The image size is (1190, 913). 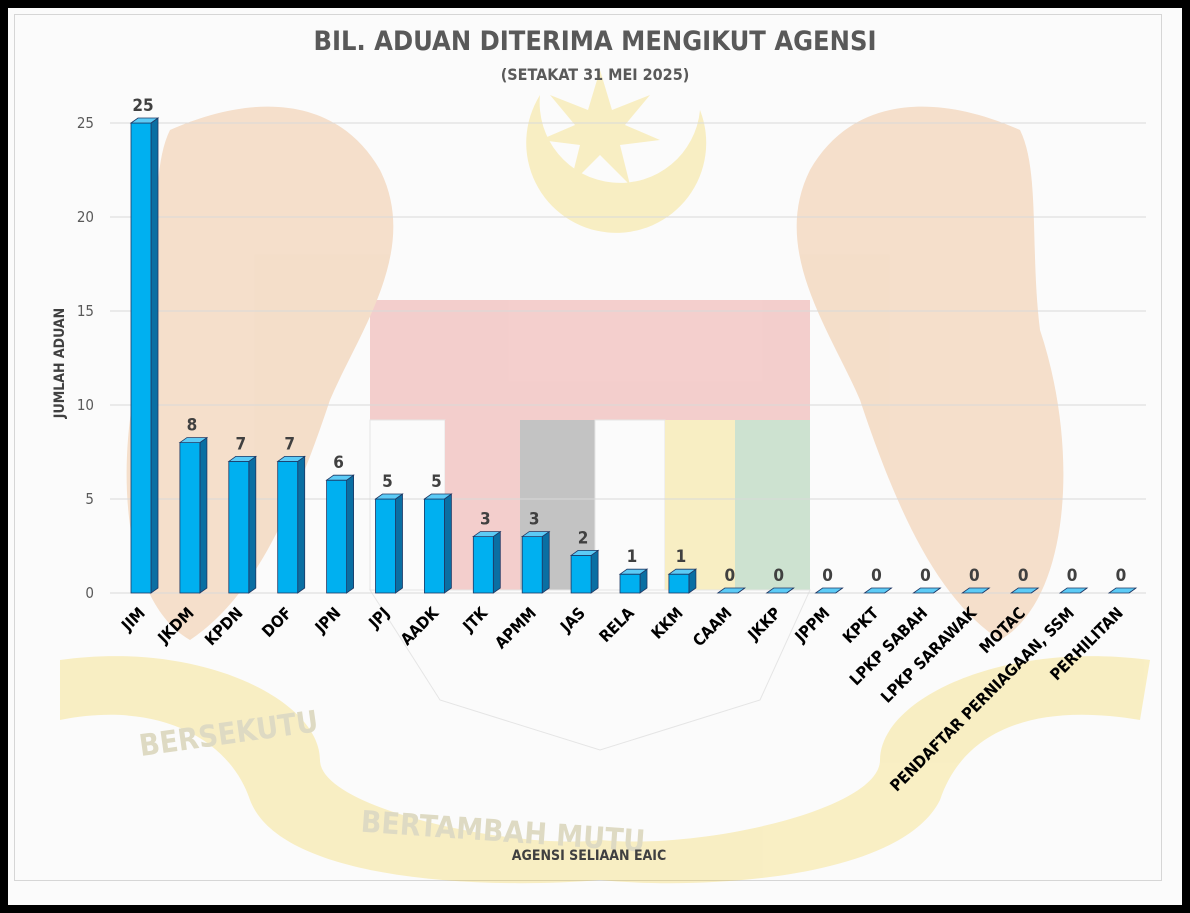 I want to click on x-tick-label: JPN, so click(x=328, y=620).